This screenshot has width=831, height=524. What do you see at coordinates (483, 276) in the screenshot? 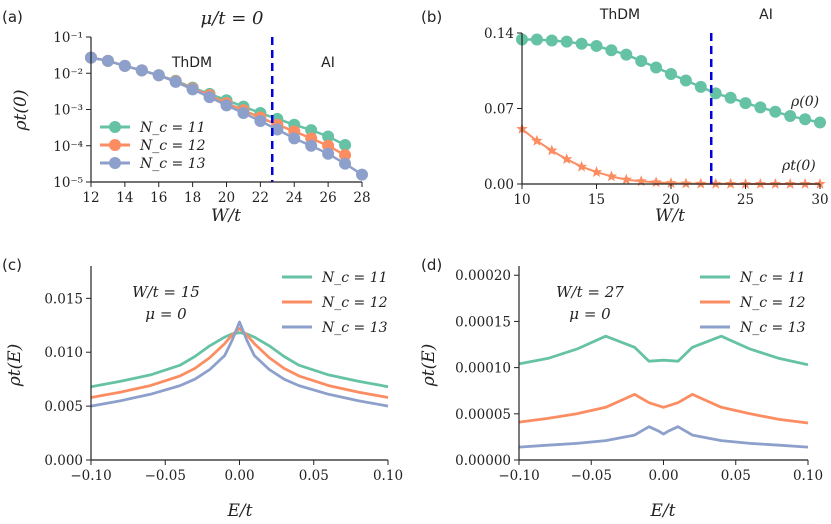
I see `panel-d-y-tick-label: 0.00020` at bounding box center [483, 276].